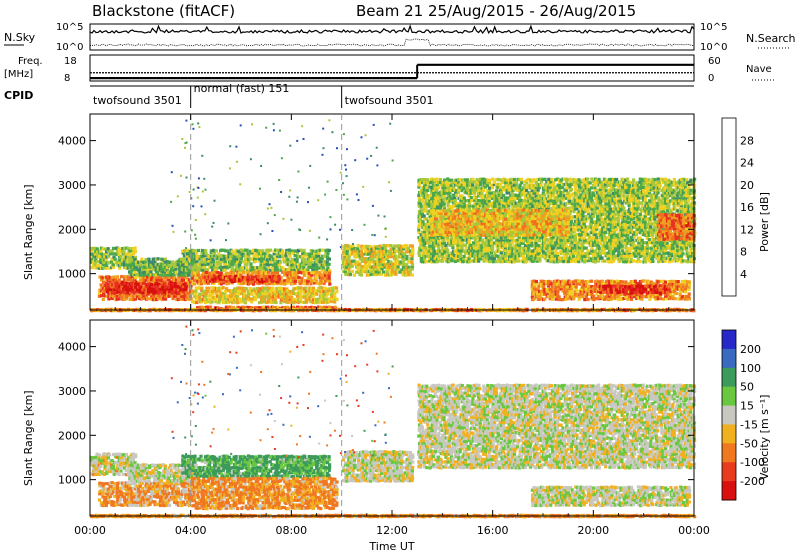  What do you see at coordinates (713, 27) in the screenshot?
I see `nsearch-tick-top: 10^5` at bounding box center [713, 27].